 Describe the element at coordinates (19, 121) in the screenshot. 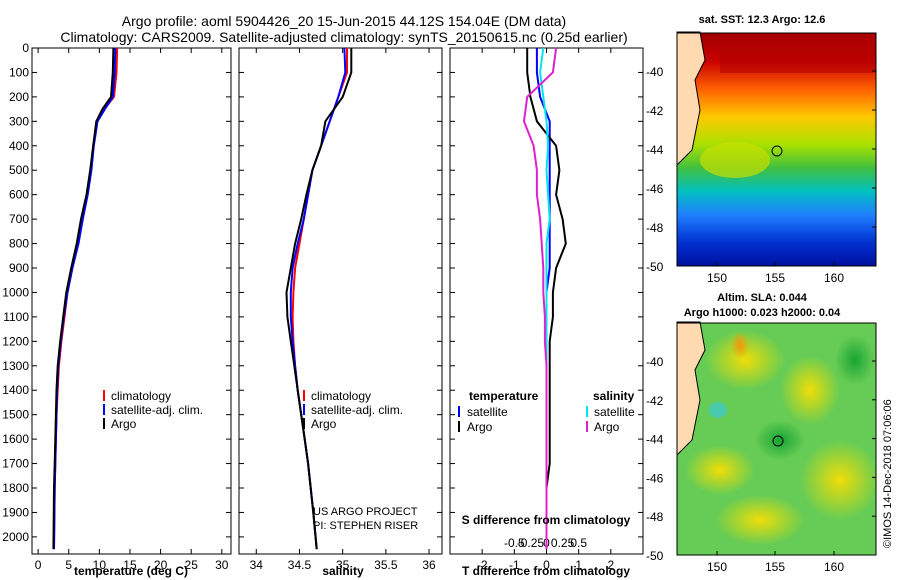

I see `y-tick-label: 300` at that location.